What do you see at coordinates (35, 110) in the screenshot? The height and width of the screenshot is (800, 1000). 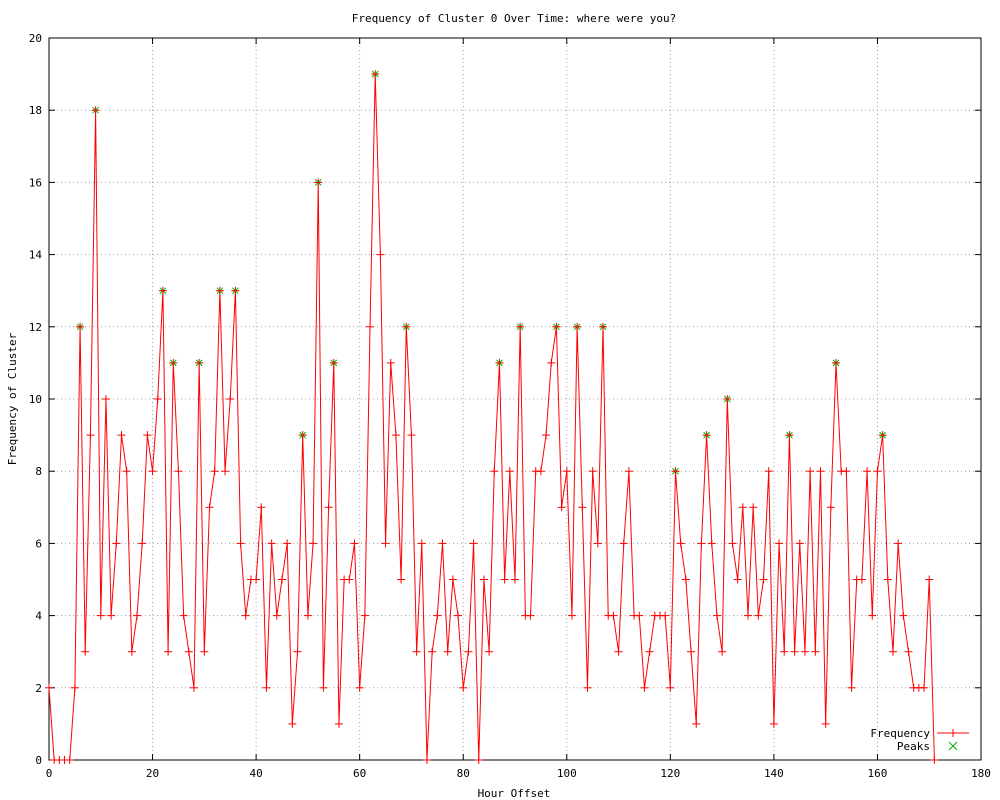 I see `y-tick-label: 18` at bounding box center [35, 110].